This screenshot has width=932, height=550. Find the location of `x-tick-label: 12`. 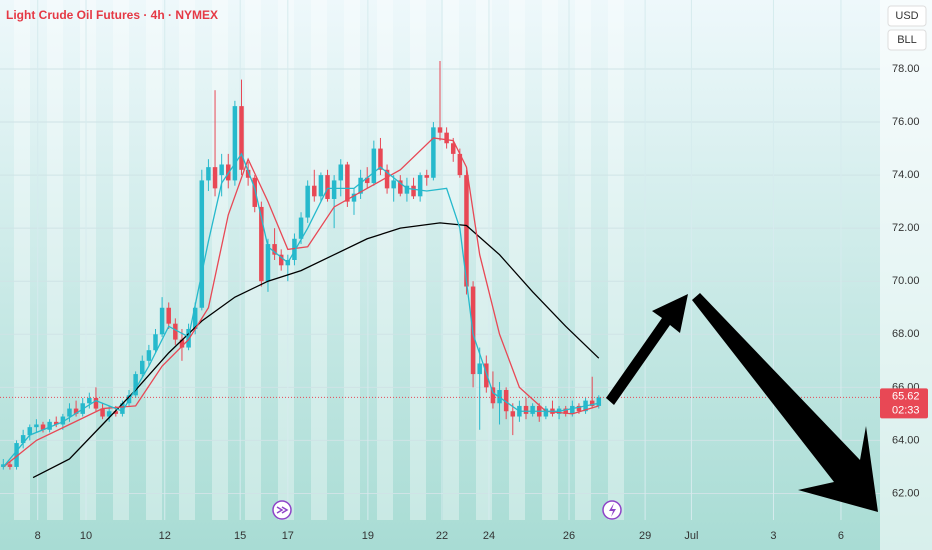

x-tick-label: 12 is located at coordinates (165, 536).